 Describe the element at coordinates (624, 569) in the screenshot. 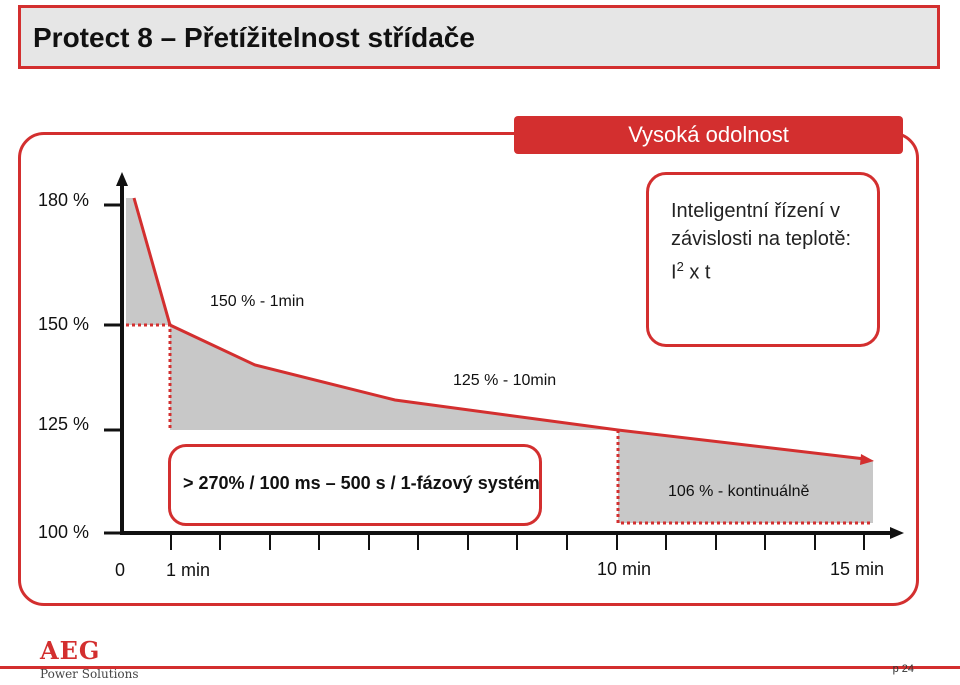

I see `x-label-10min: 10 min` at that location.